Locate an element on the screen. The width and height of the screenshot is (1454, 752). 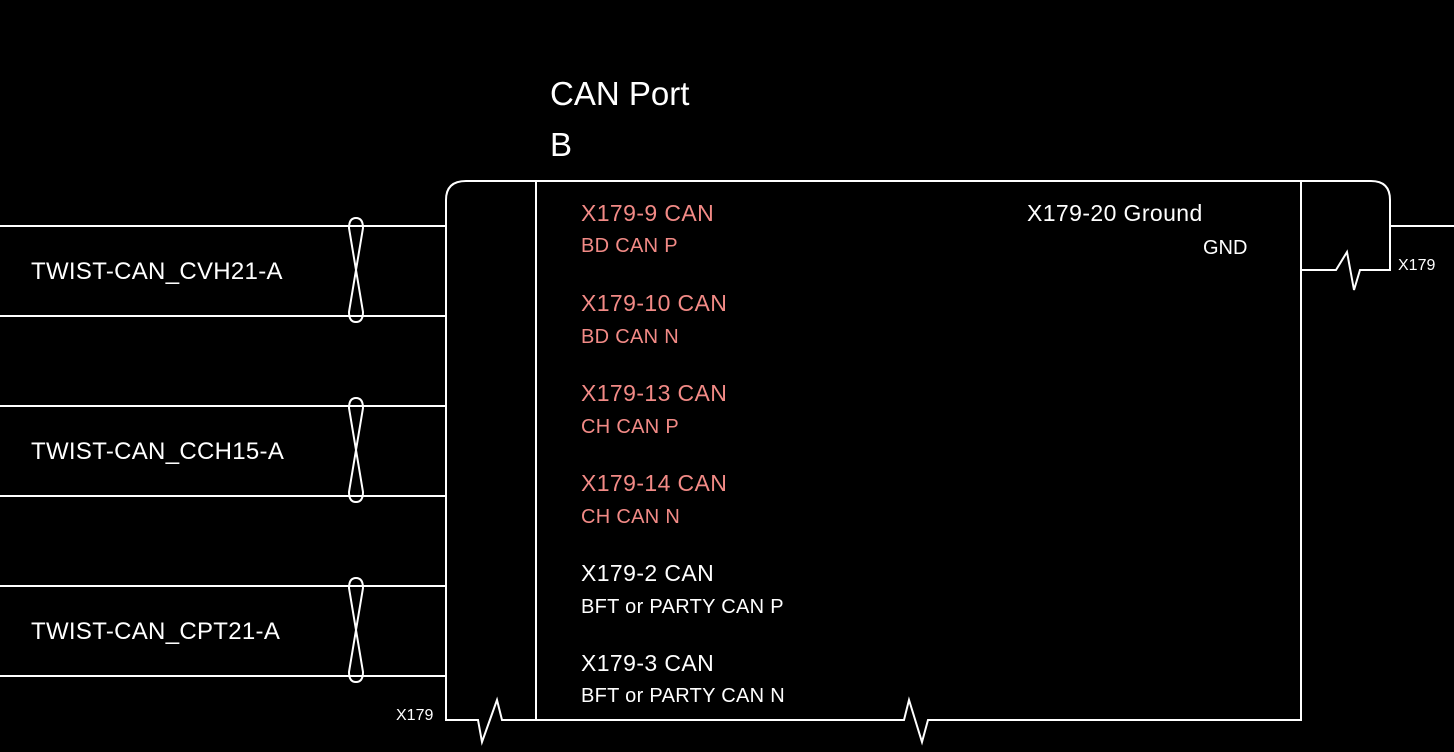
pin-name: X179-2 CAN is located at coordinates (648, 573).